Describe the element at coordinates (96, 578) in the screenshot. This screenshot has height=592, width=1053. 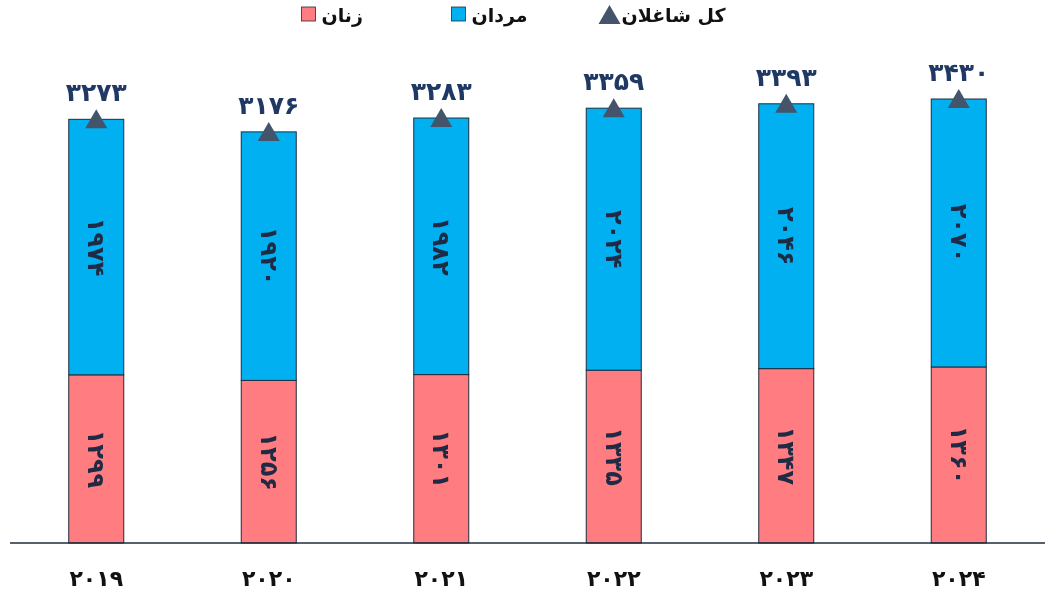
I see `x-tick-label: ۲۰۱۹` at that location.